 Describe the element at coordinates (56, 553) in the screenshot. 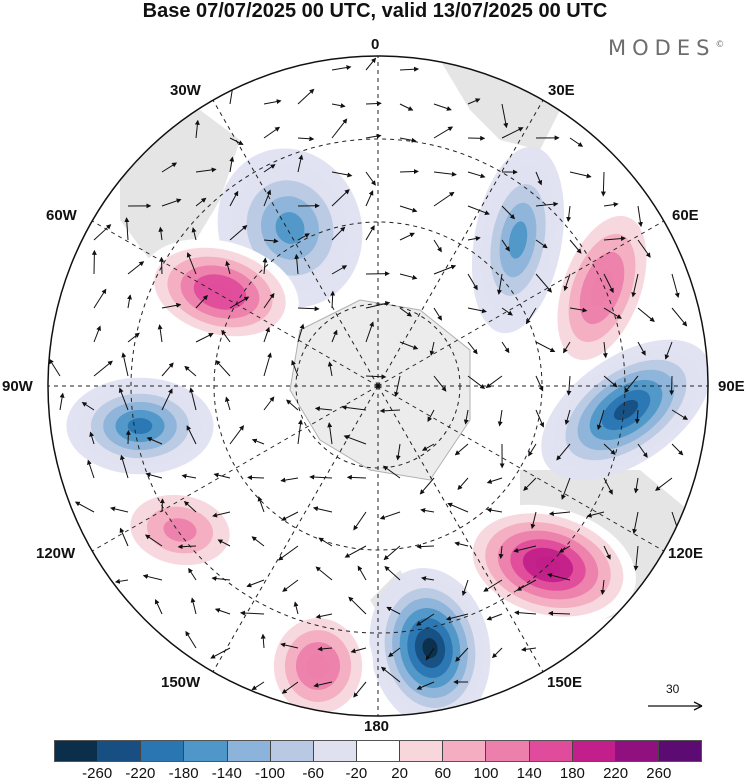

I see `lon-label-120w: 120W` at that location.